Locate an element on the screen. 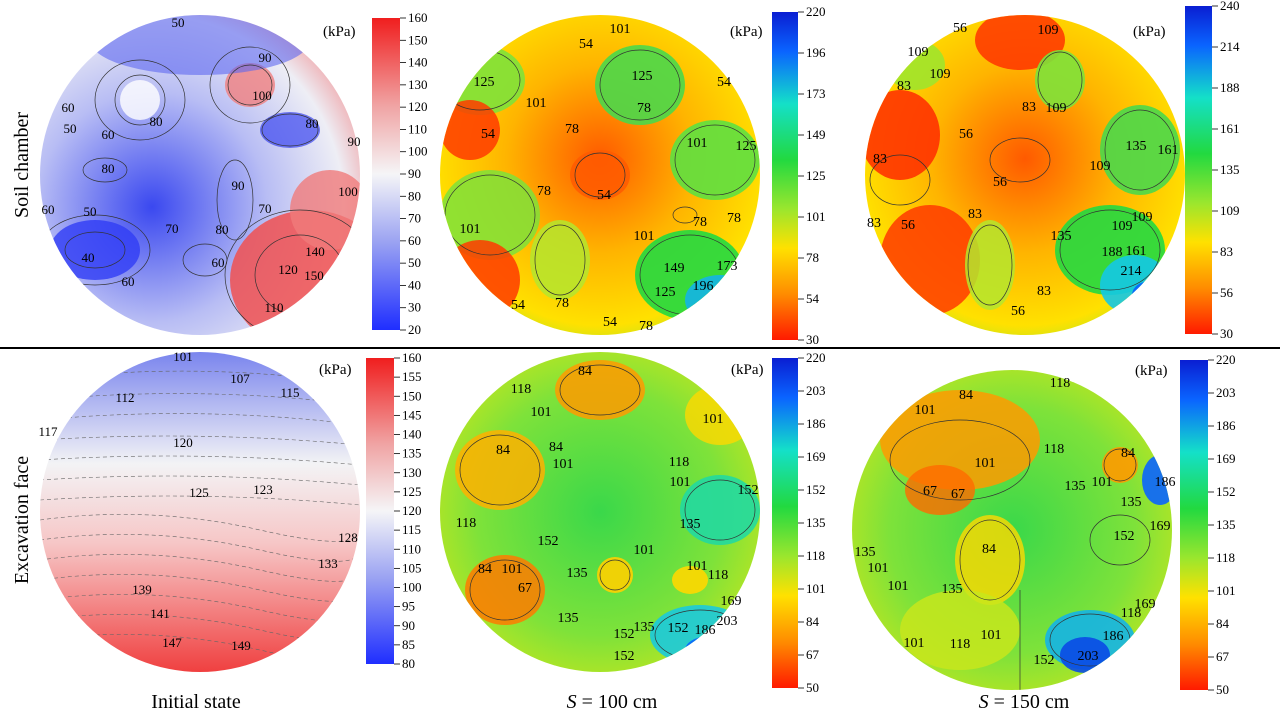 The height and width of the screenshot is (720, 1280). colorbar-unit-6: (kPa) is located at coordinates (1151, 371).